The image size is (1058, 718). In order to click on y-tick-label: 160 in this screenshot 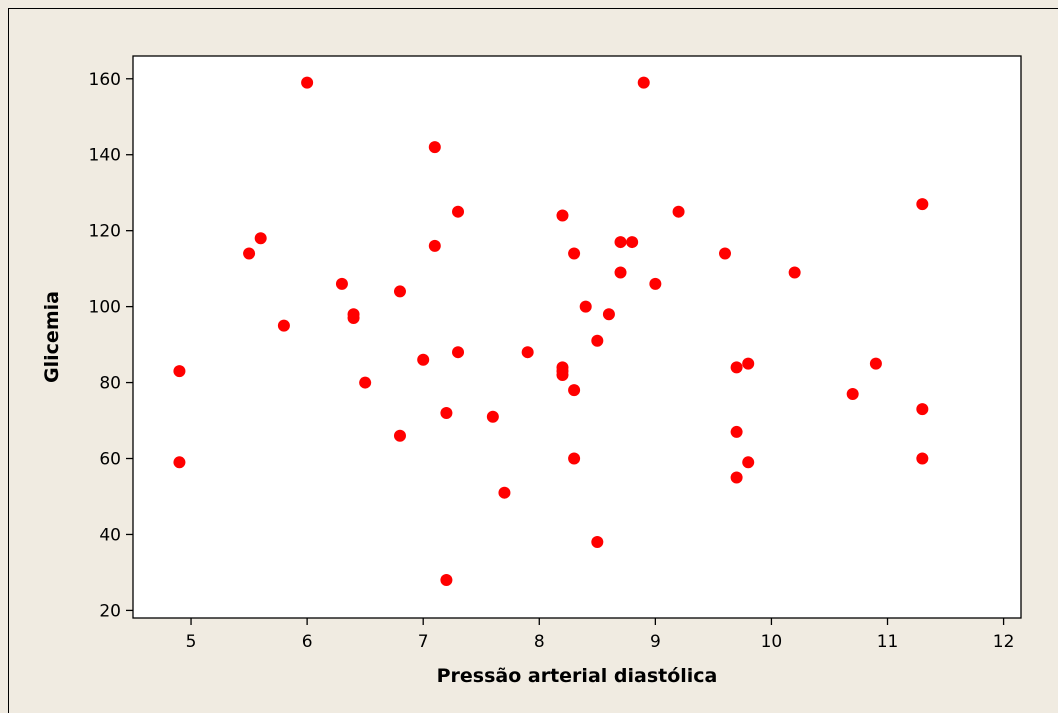, I will do `click(105, 80)`.